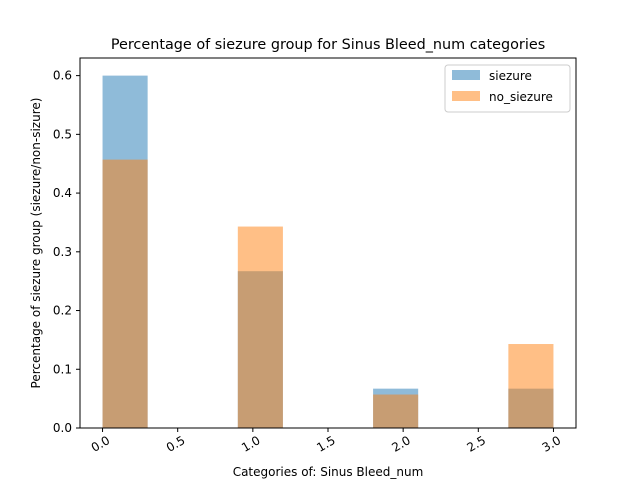  Describe the element at coordinates (62, 76) in the screenshot. I see `y-tick-label: 0.6` at that location.